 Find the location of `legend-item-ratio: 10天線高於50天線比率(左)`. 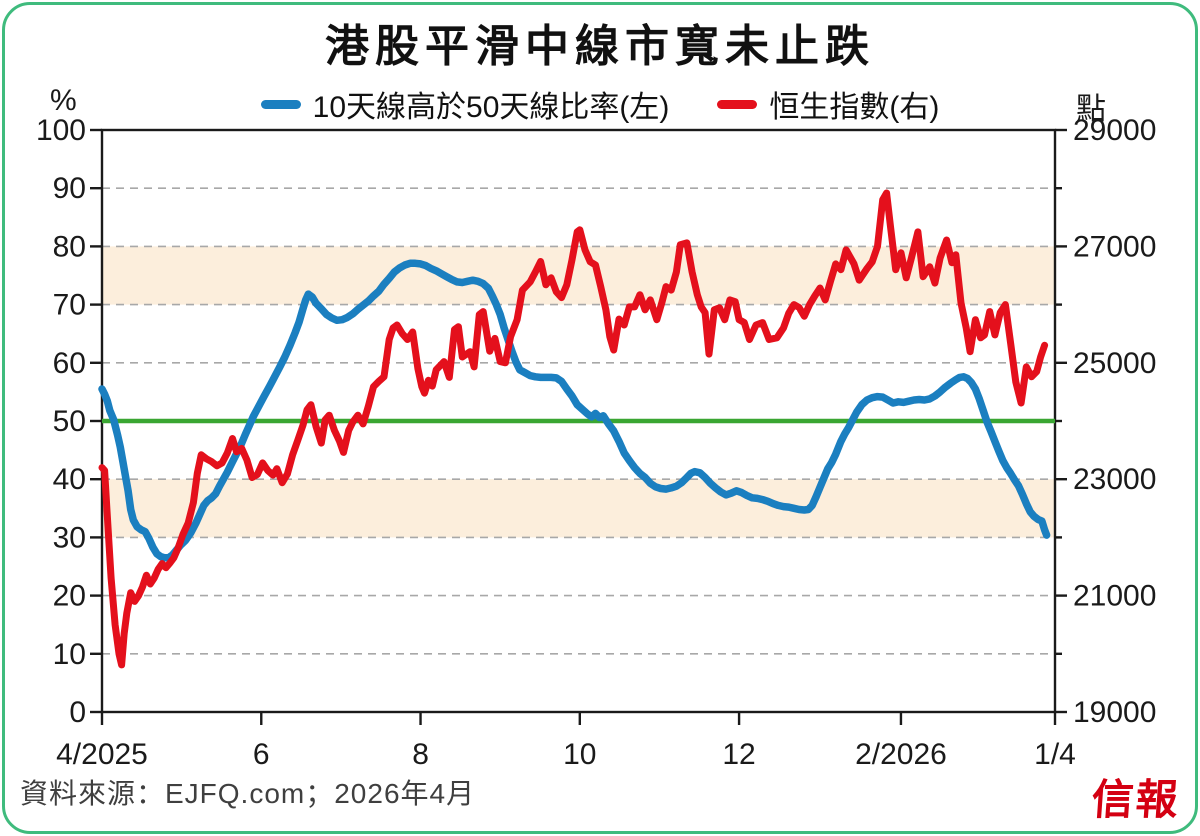

legend-item-ratio: 10天線高於50天線比率(左) is located at coordinates (465, 104).